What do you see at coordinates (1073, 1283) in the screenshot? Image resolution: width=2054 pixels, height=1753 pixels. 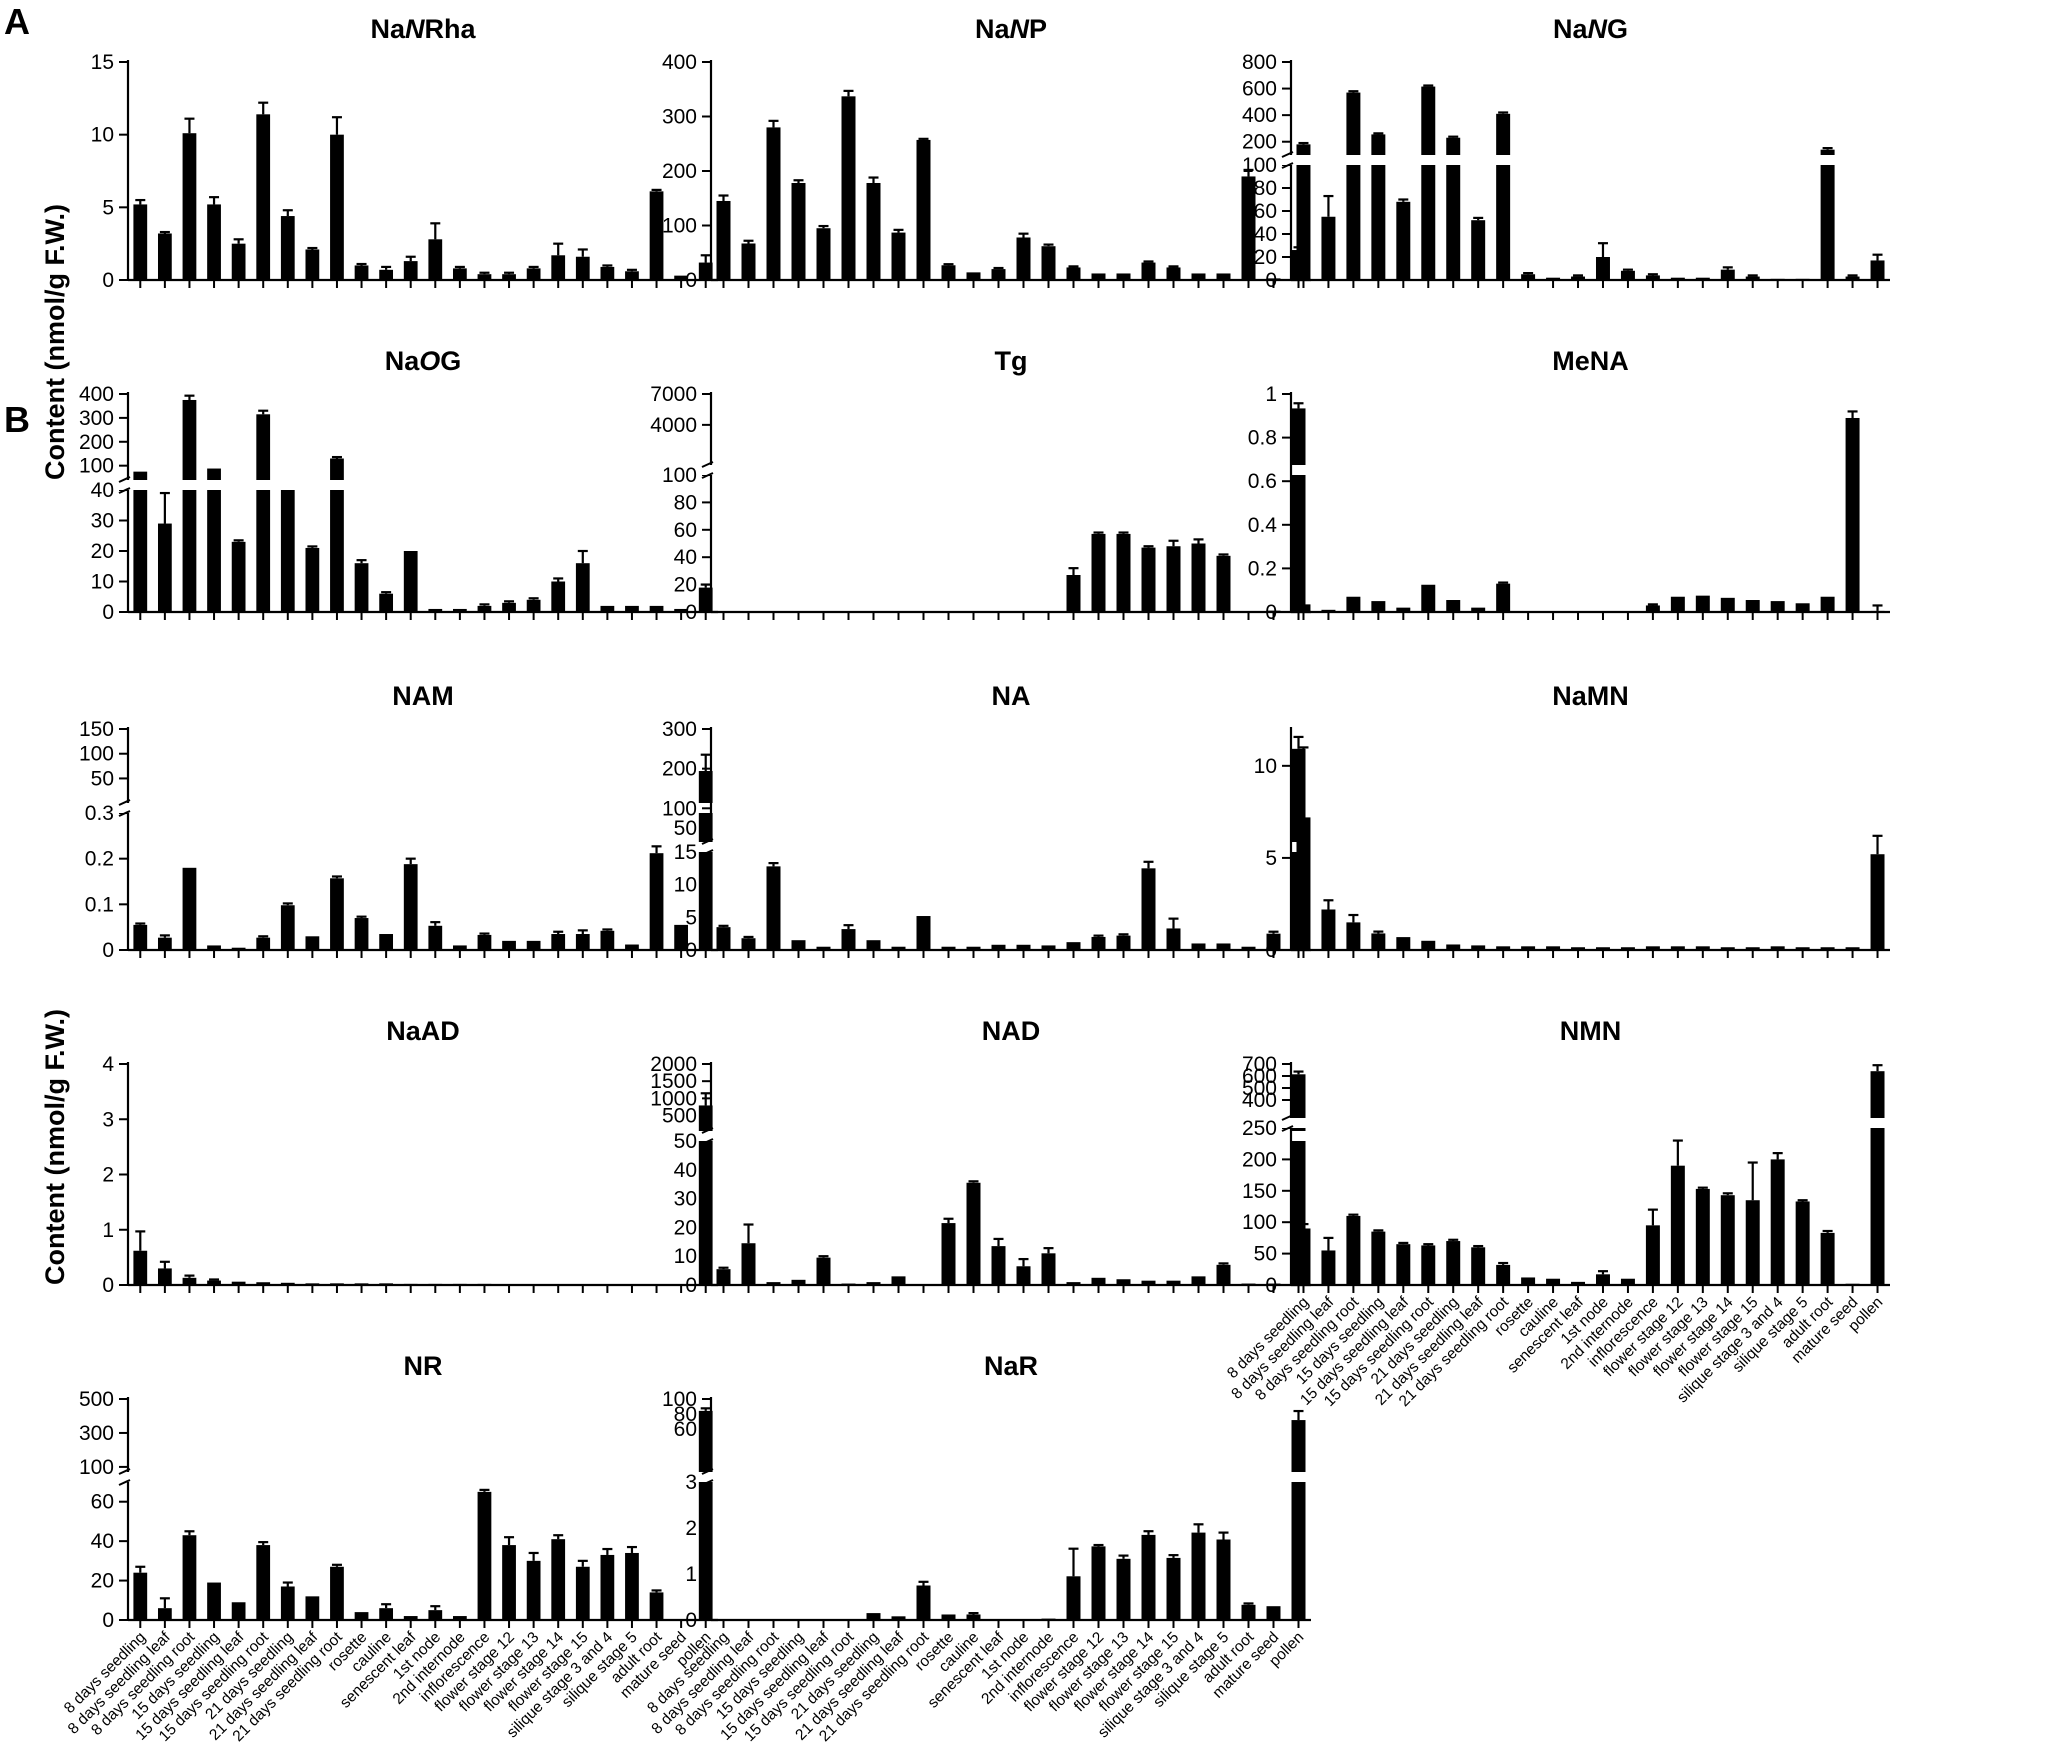 I see `panel-nad-bar-inflorescence` at bounding box center [1073, 1283].